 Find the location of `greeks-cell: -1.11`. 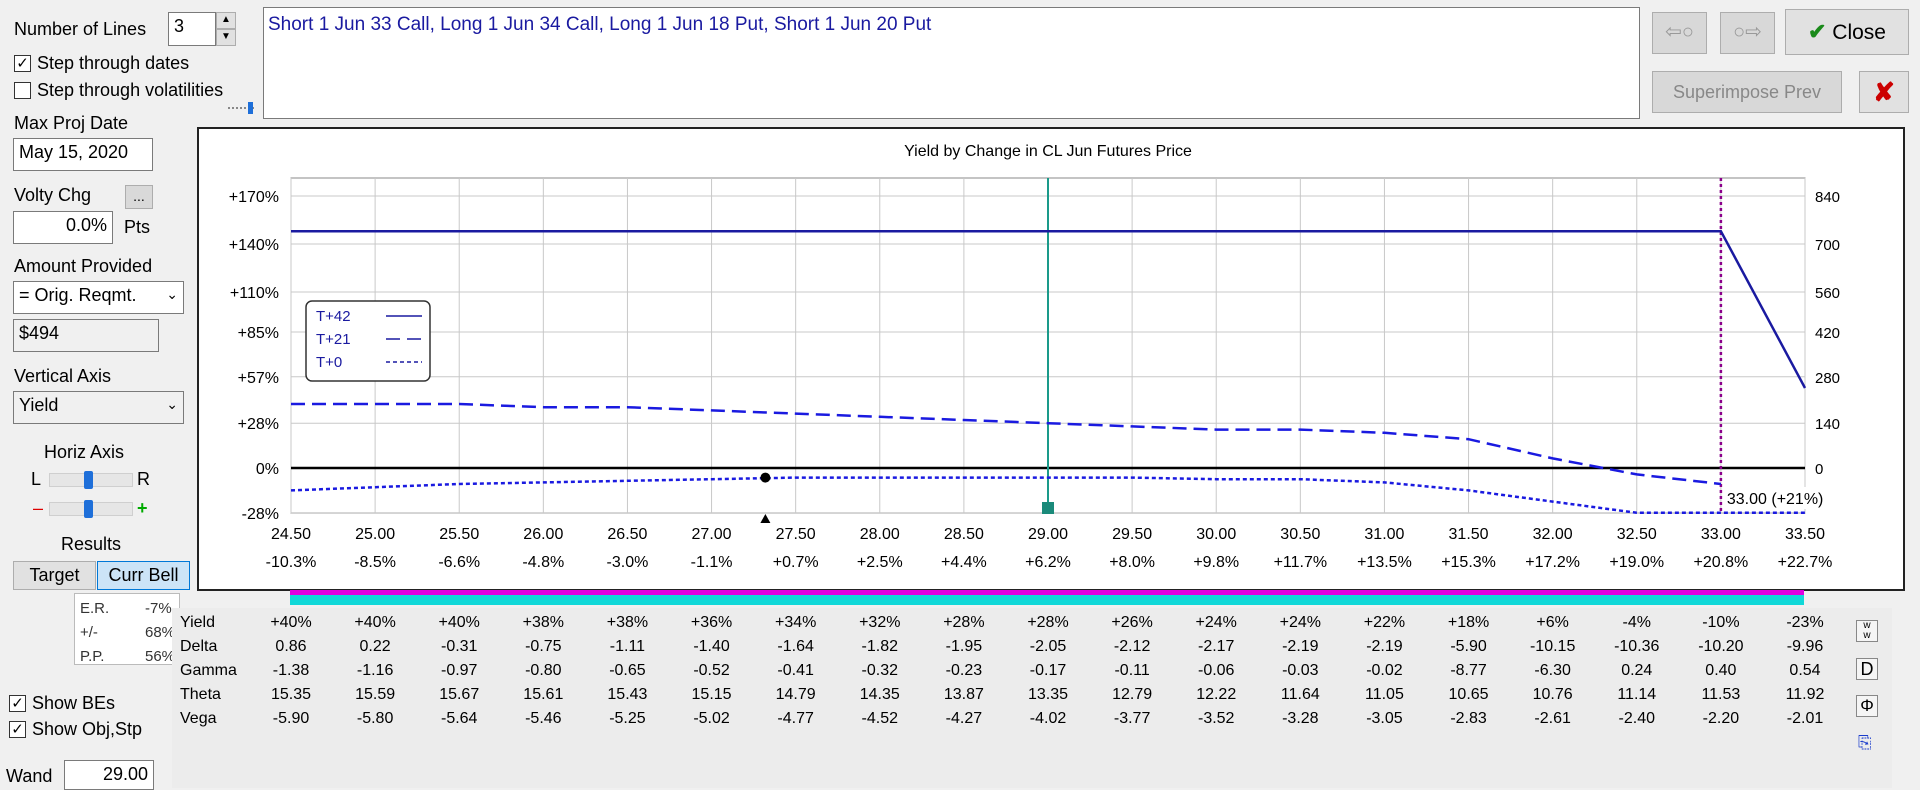

greeks-cell: -1.11 is located at coordinates (627, 646).